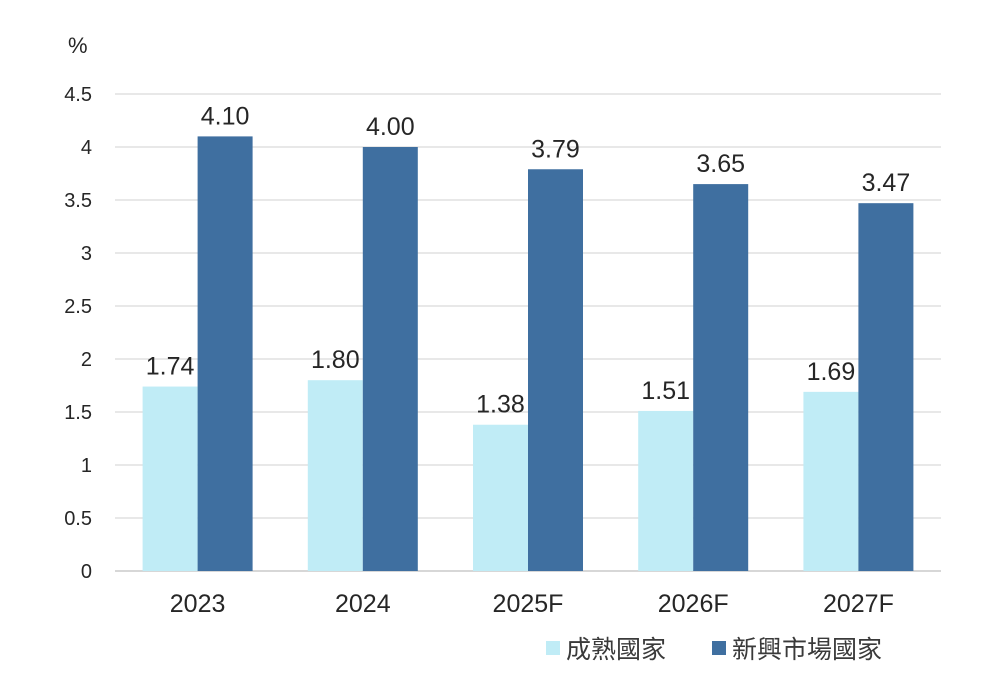 This screenshot has width=1000, height=689. I want to click on y-tick-label: 3.5, so click(78, 201).